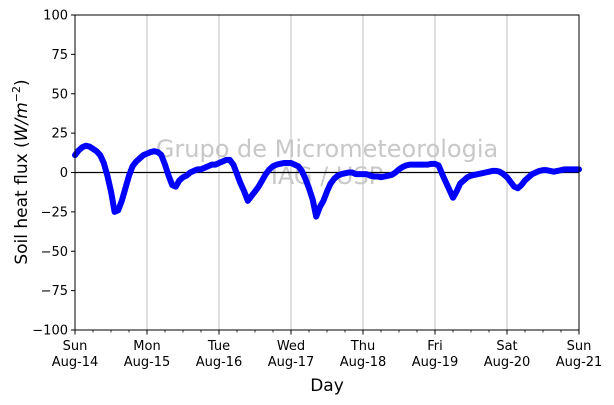  What do you see at coordinates (506, 346) in the screenshot?
I see `x-tick-day-label-6: Sat` at bounding box center [506, 346].